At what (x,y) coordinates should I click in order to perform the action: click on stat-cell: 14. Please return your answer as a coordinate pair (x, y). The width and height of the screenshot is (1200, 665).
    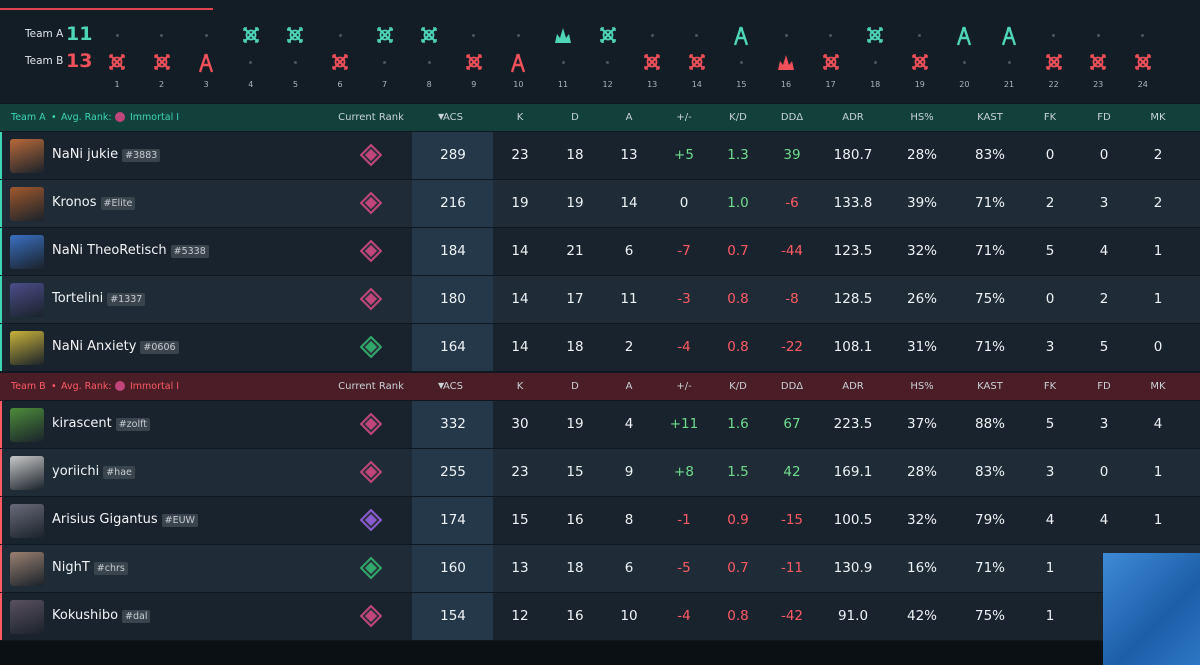
    Looking at the image, I should click on (520, 299).